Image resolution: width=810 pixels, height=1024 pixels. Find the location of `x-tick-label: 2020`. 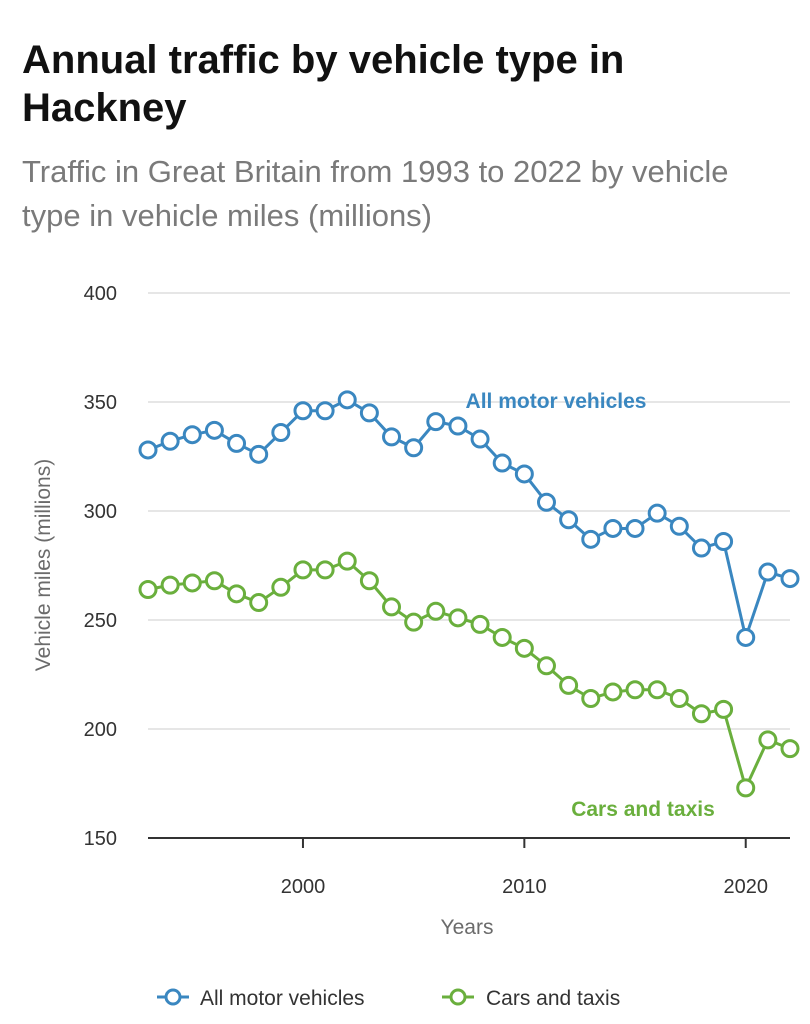

x-tick-label: 2020 is located at coordinates (745, 887).